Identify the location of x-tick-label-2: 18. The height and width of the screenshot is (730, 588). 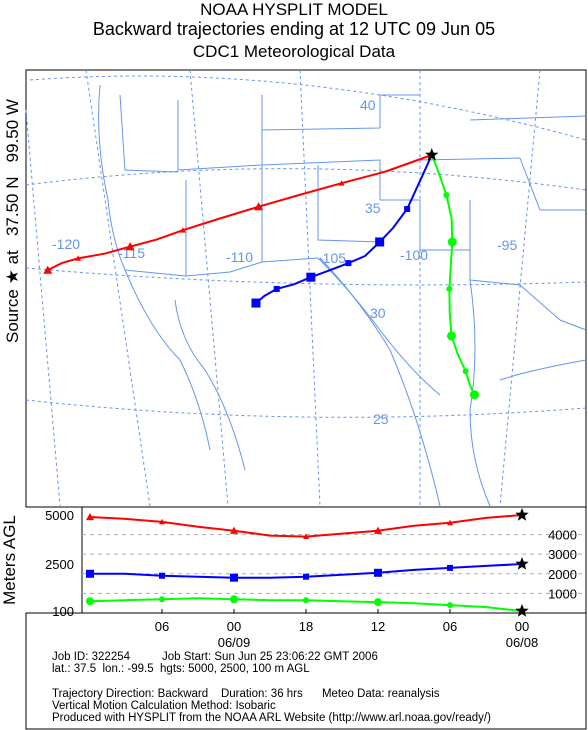
(306, 626).